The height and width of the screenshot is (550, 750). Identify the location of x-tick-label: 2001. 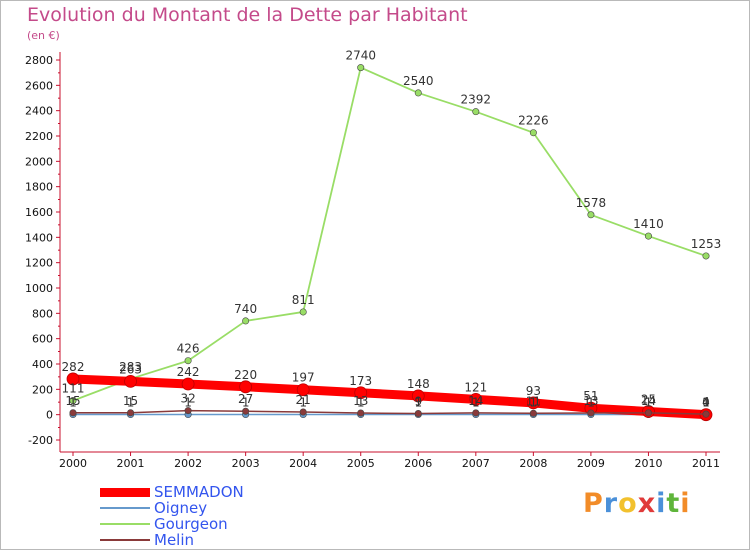
(131, 463).